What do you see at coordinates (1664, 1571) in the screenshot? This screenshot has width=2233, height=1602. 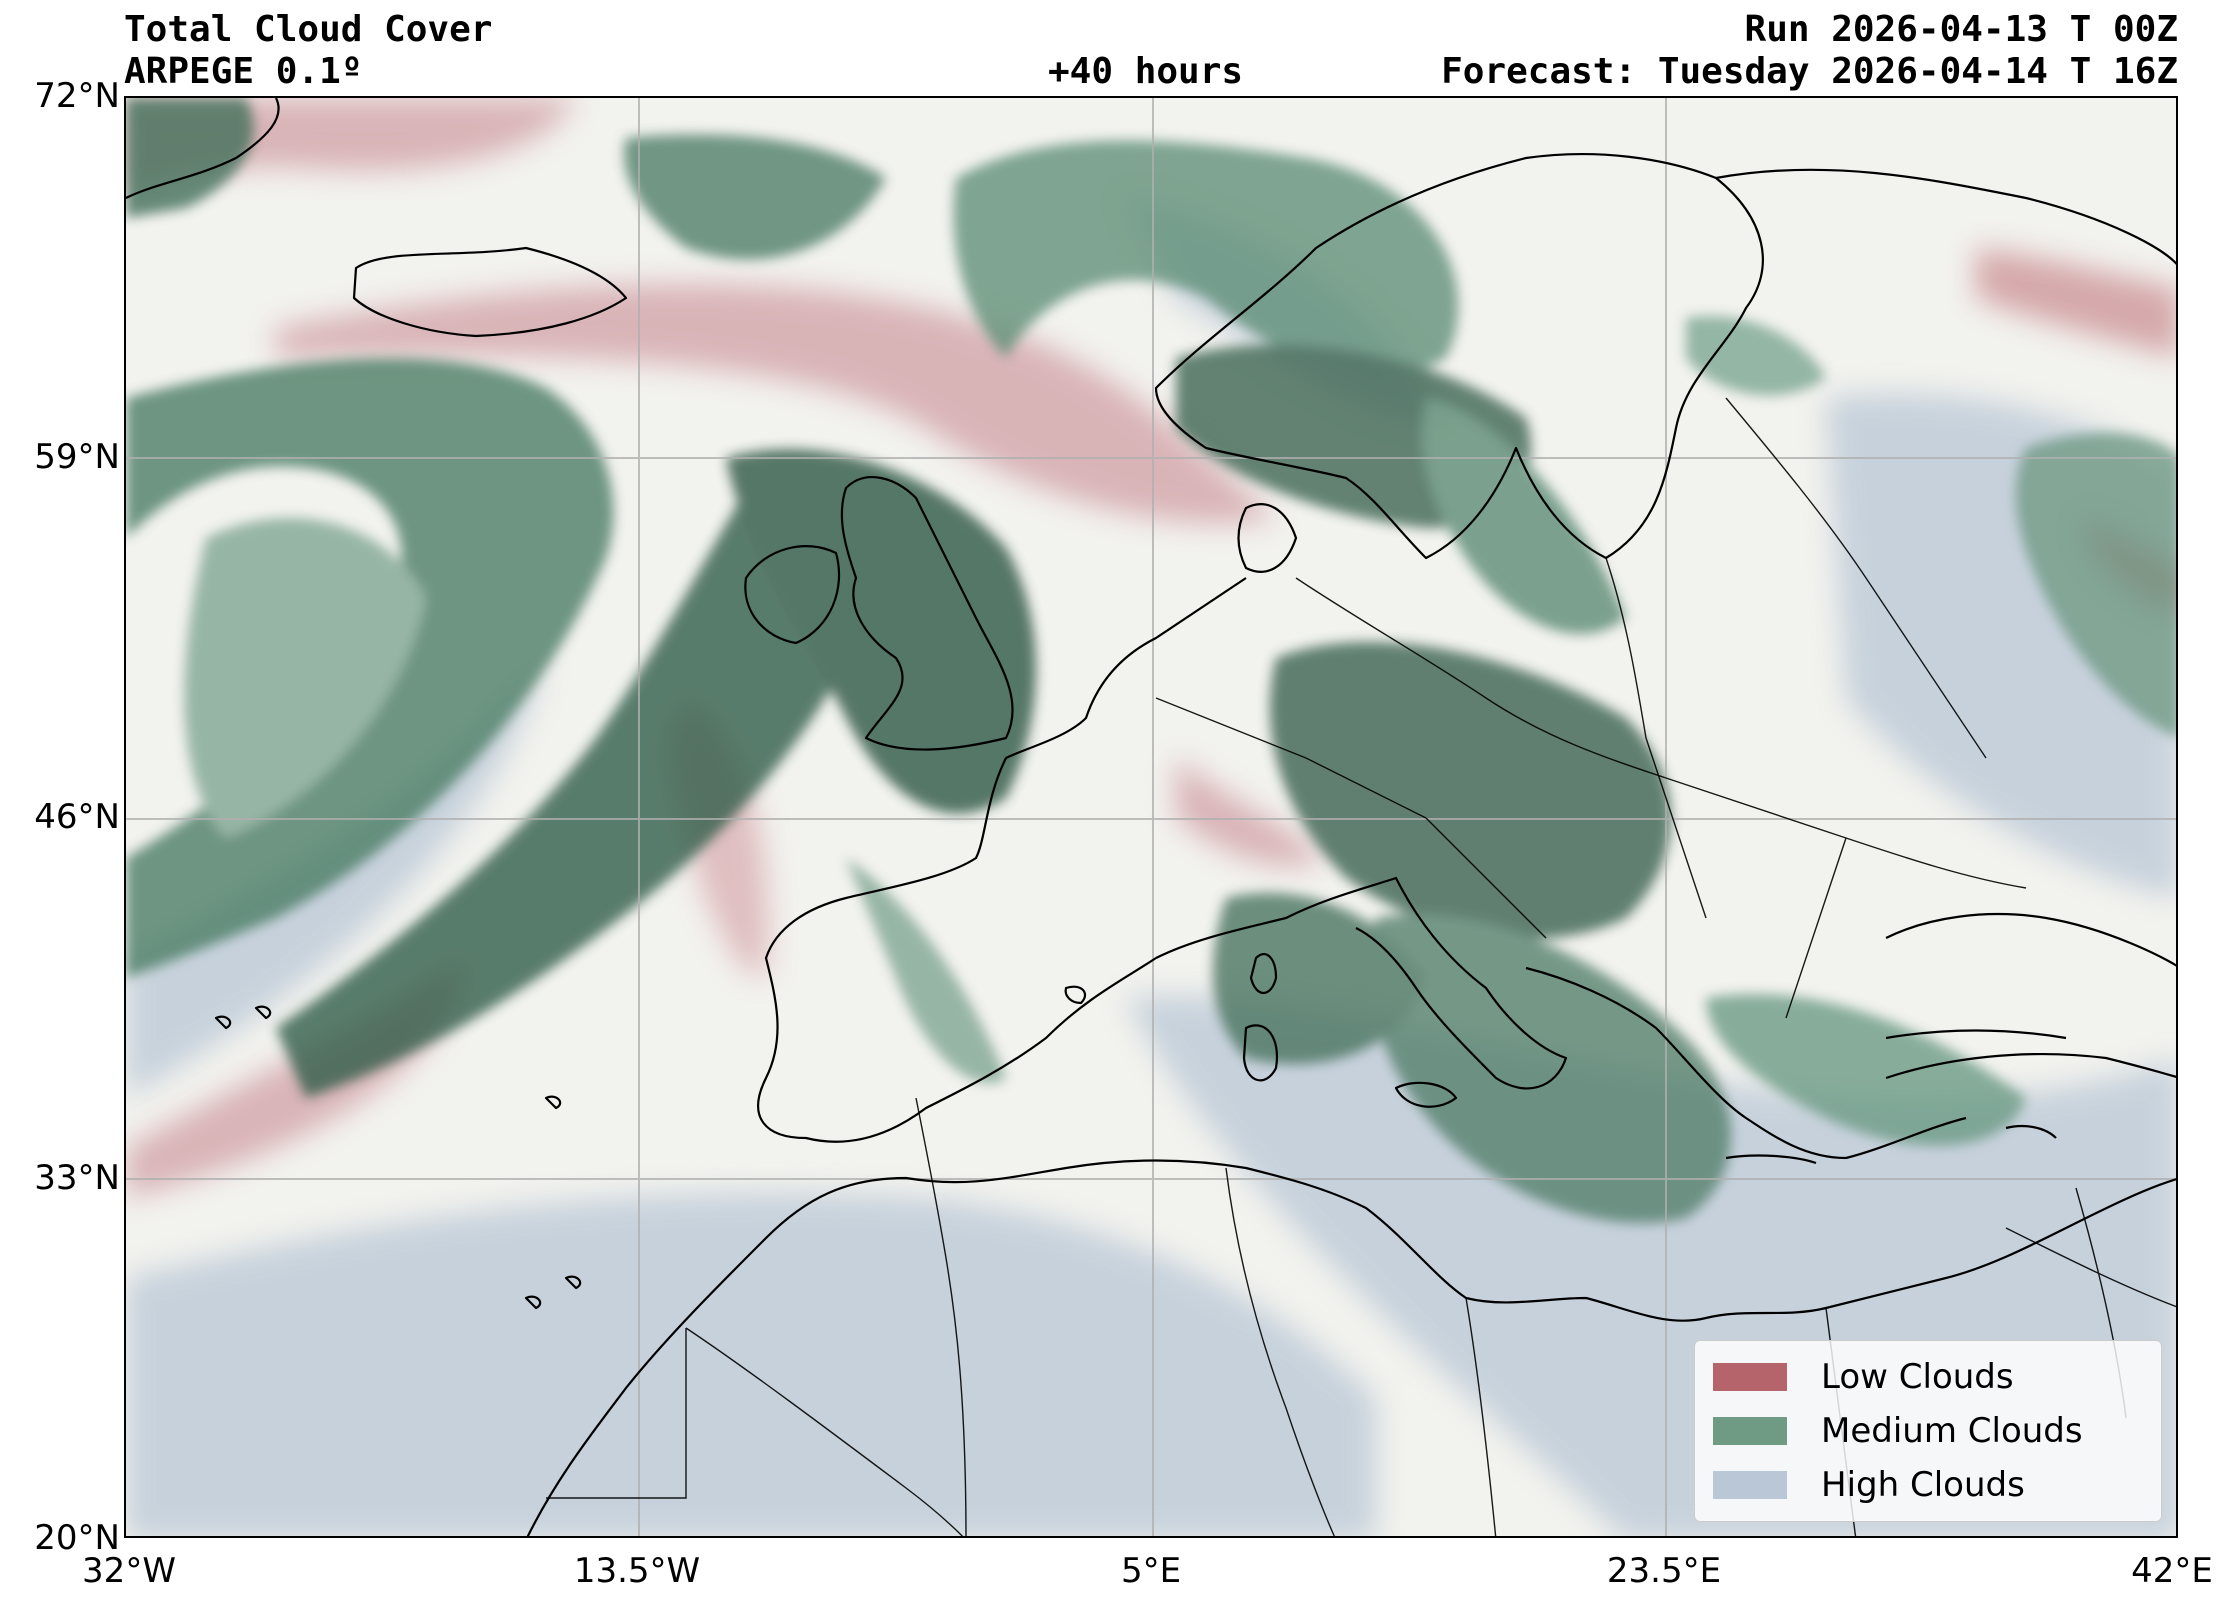 I see `lon-label-23-5e: 23.5°E` at bounding box center [1664, 1571].